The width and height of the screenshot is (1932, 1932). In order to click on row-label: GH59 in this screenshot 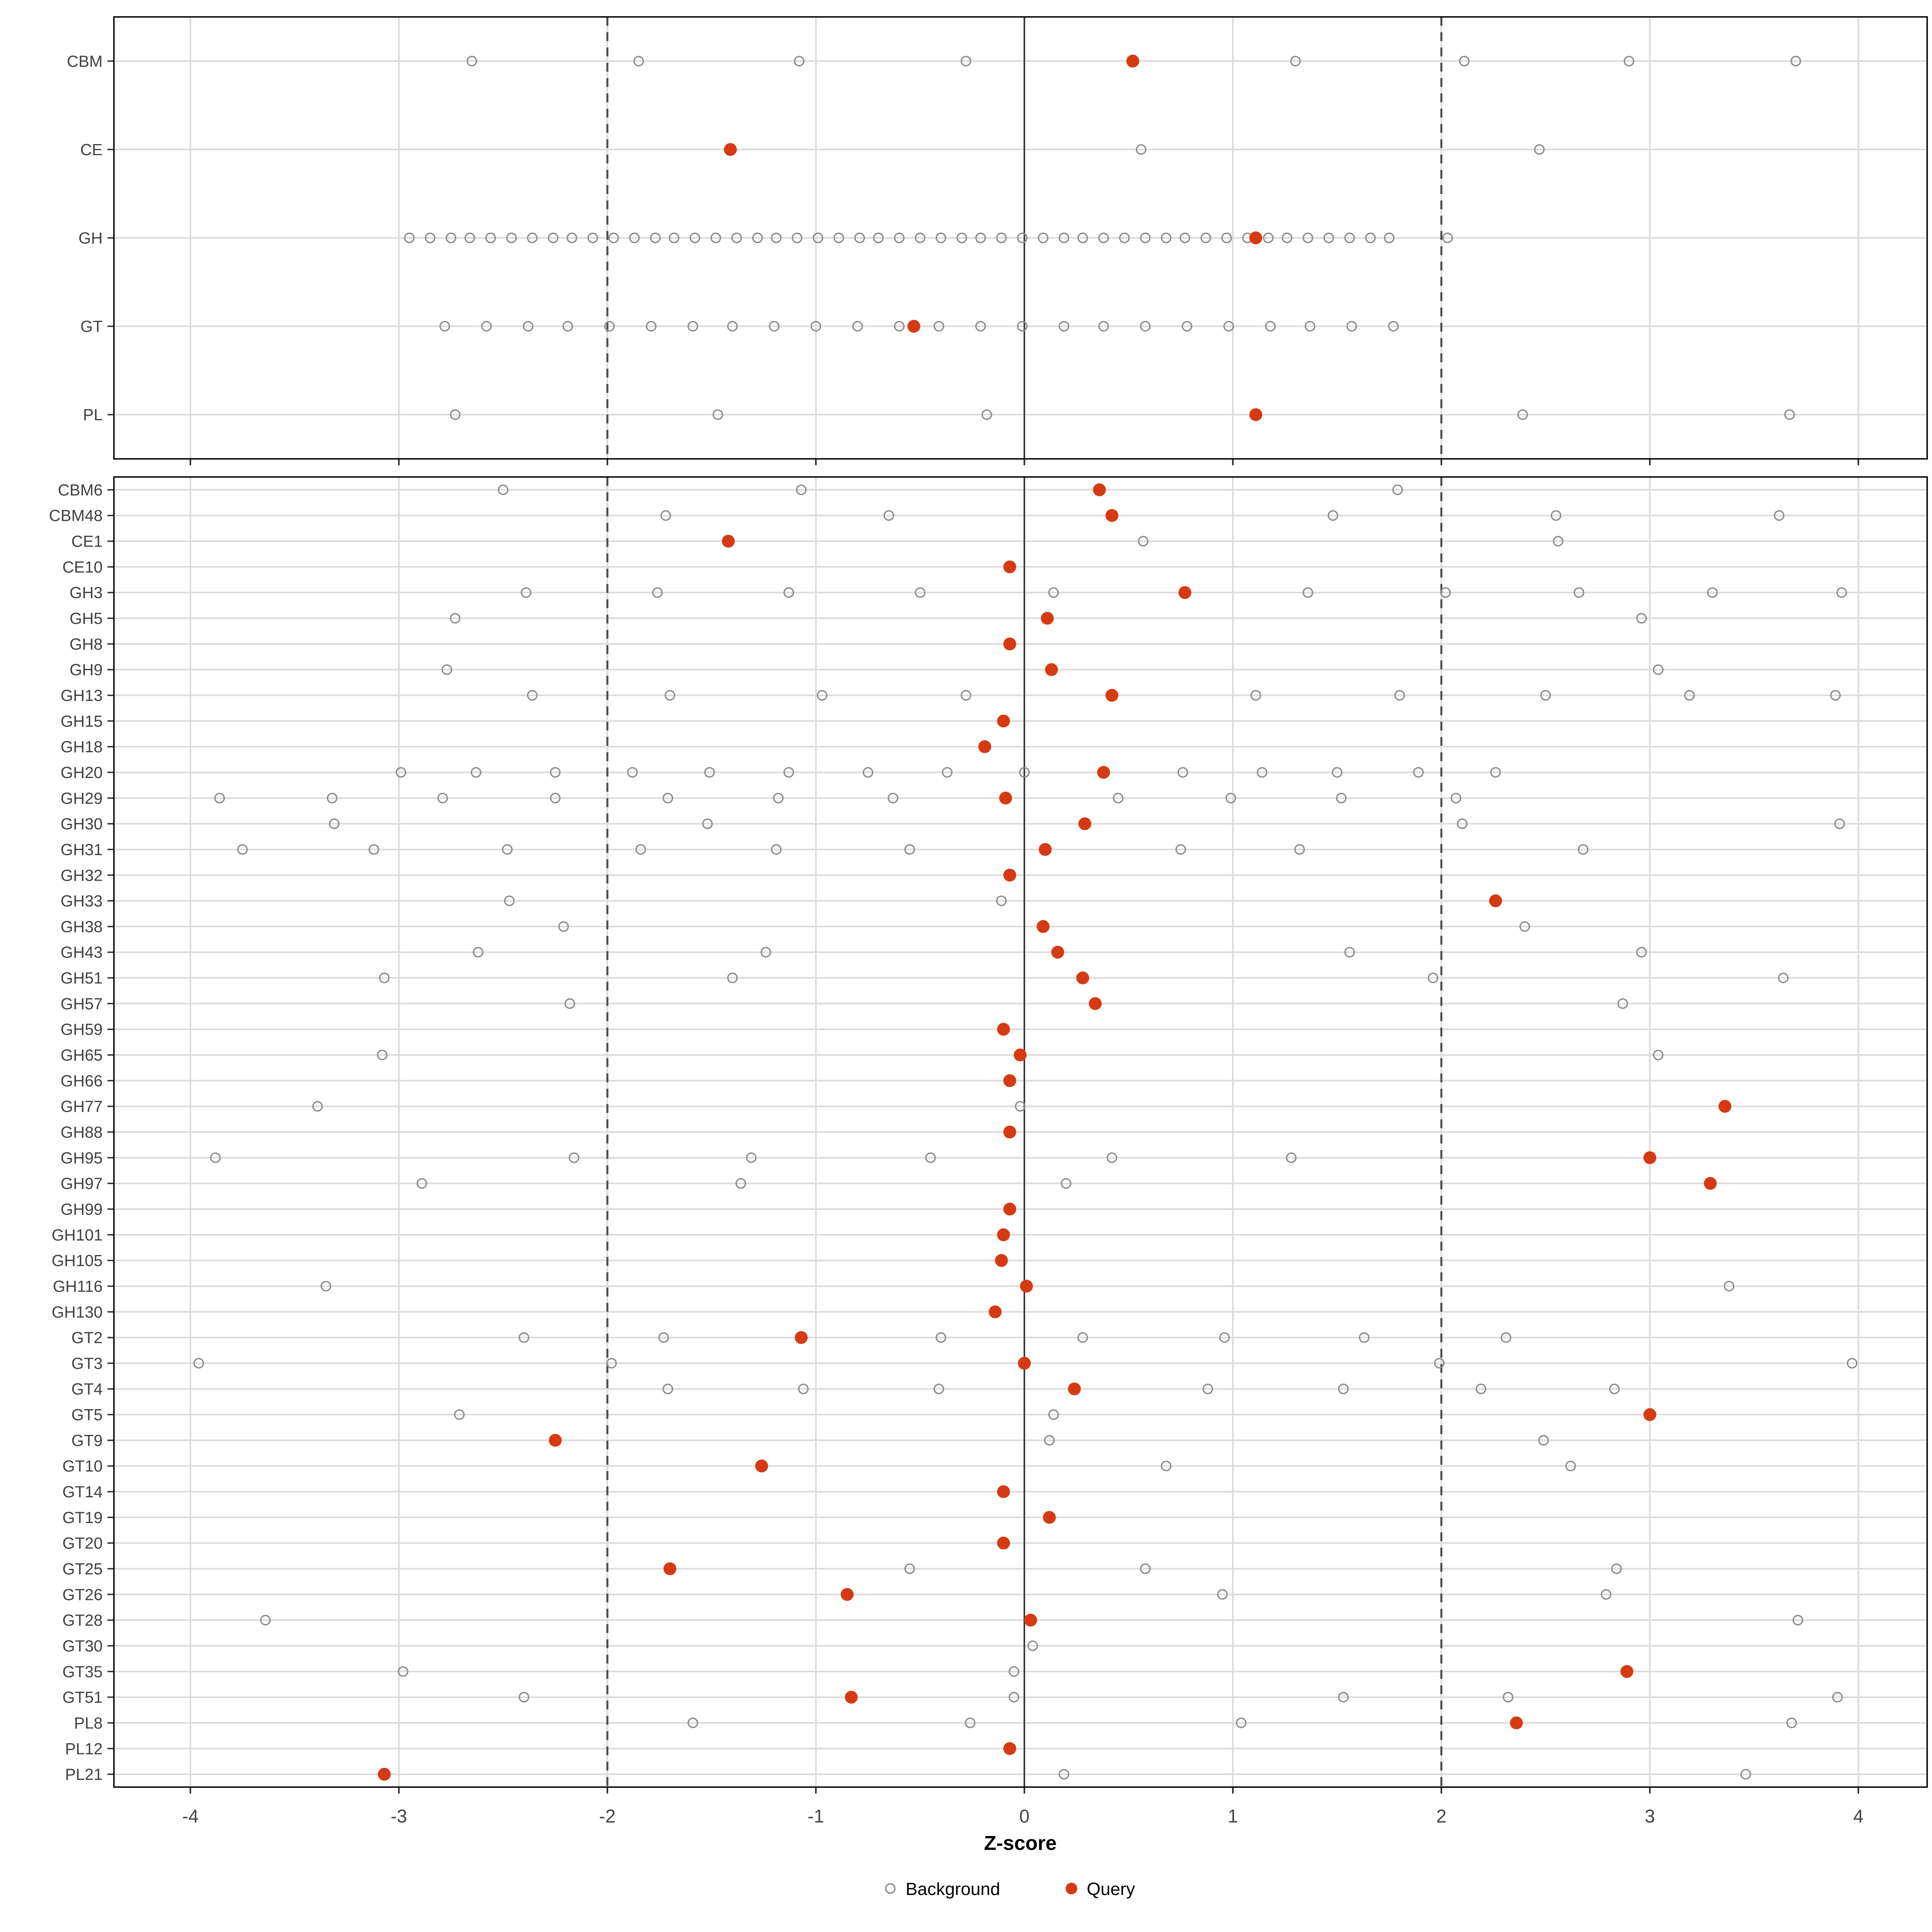, I will do `click(82, 1029)`.